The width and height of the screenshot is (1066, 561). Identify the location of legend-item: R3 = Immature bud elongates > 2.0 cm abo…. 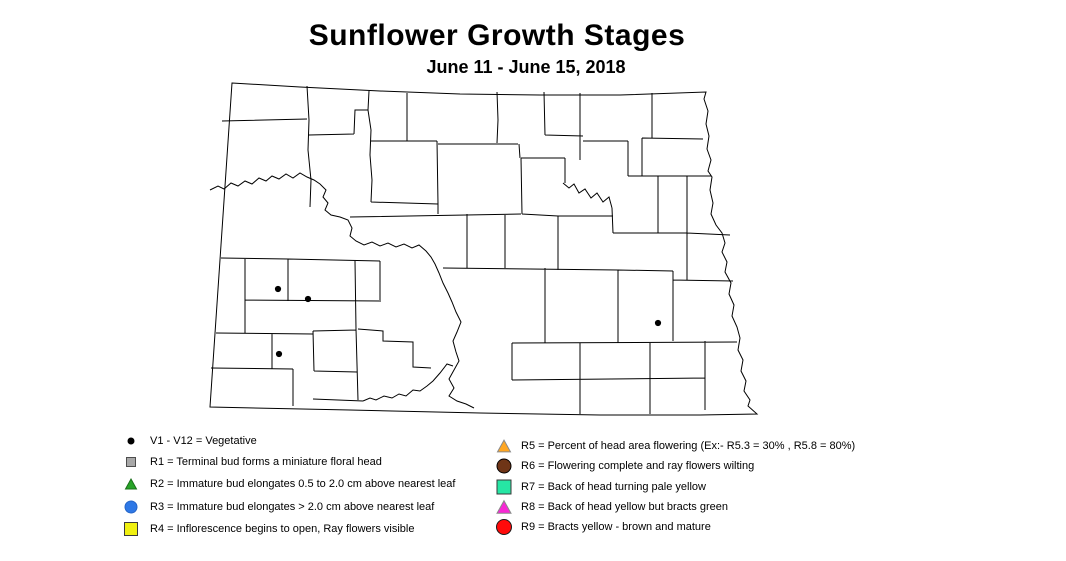
(278, 507).